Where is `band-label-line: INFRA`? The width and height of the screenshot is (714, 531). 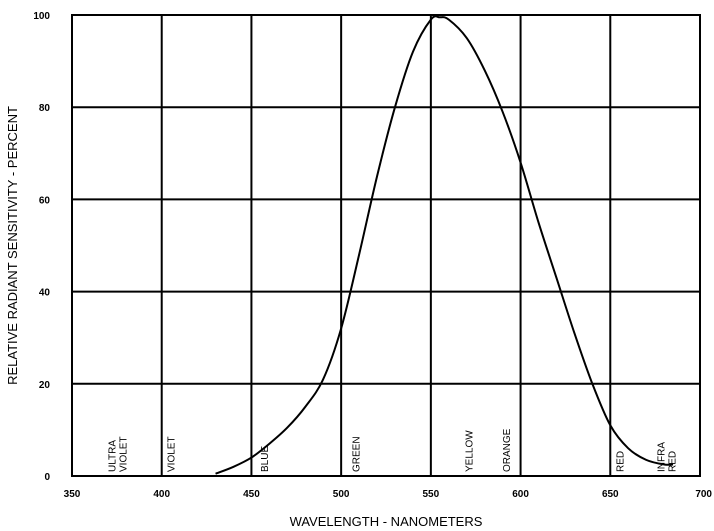 band-label-line: INFRA is located at coordinates (661, 457).